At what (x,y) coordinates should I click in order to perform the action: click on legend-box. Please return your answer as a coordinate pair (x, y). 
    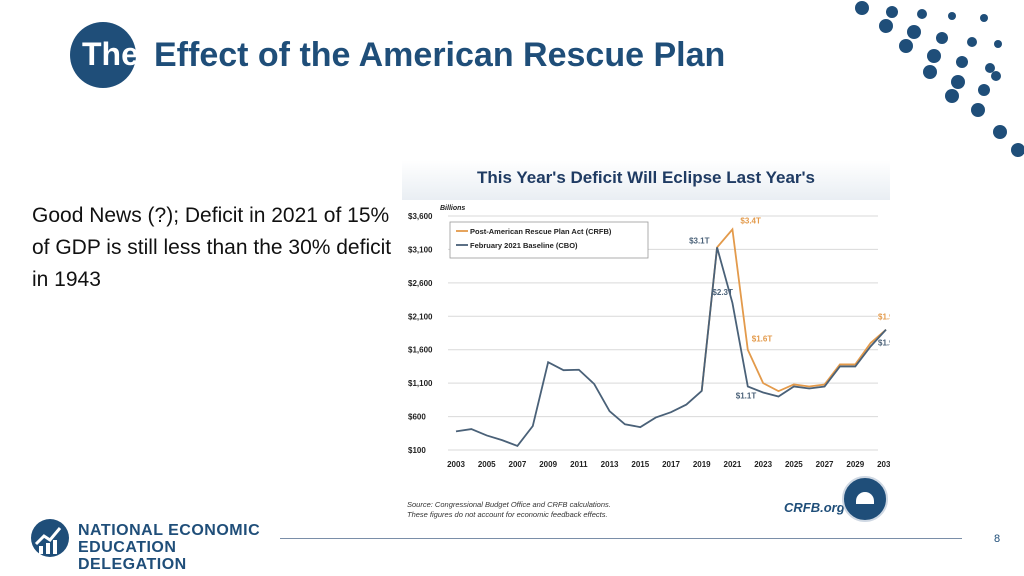
    Looking at the image, I should click on (549, 240).